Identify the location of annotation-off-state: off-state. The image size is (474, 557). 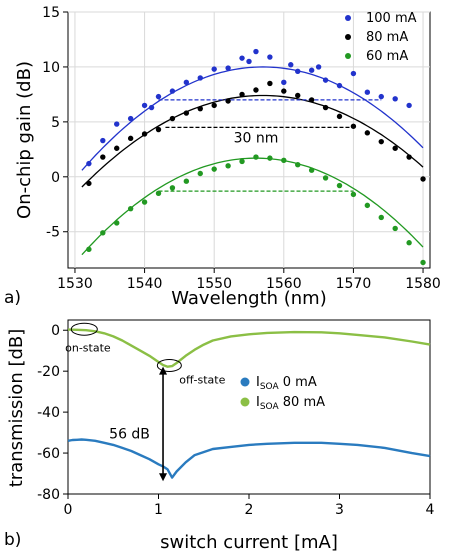
(202, 379).